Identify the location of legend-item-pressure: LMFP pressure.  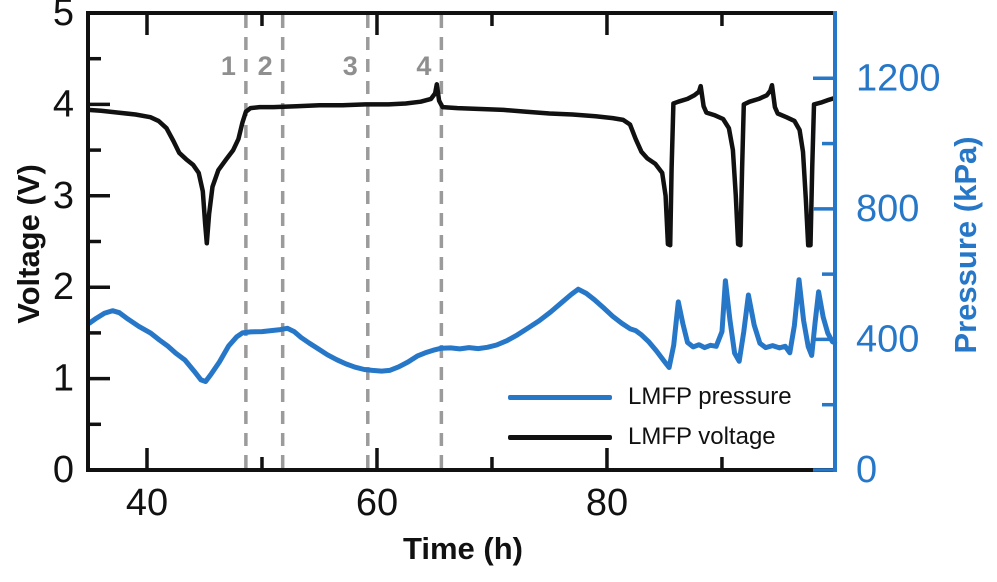
(650, 397).